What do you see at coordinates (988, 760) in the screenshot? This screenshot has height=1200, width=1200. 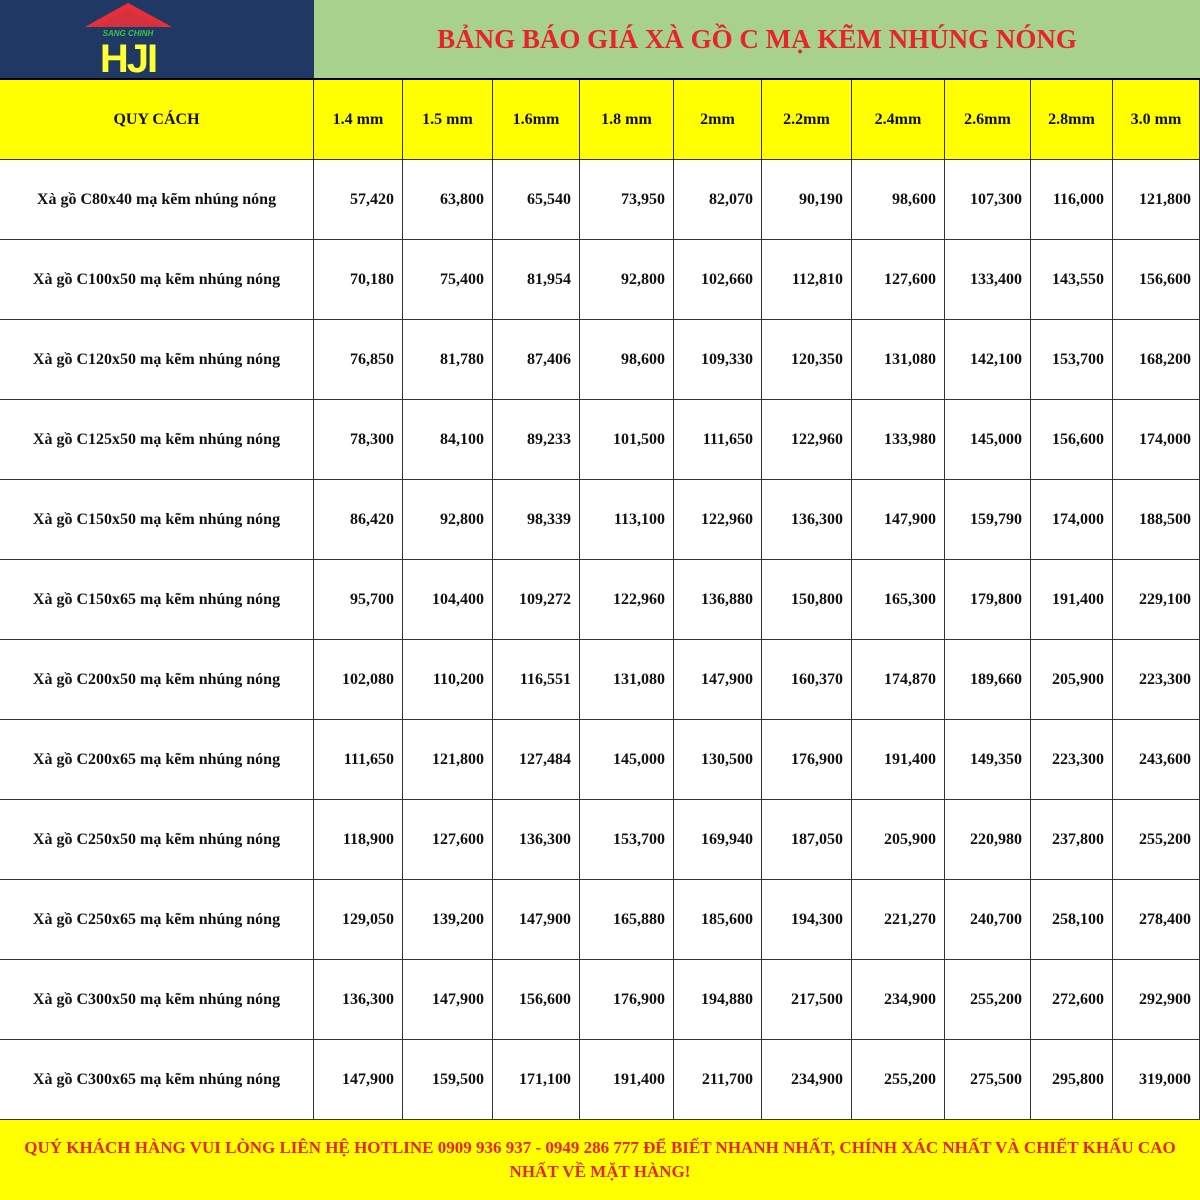 I see `price-cell: 149,350` at bounding box center [988, 760].